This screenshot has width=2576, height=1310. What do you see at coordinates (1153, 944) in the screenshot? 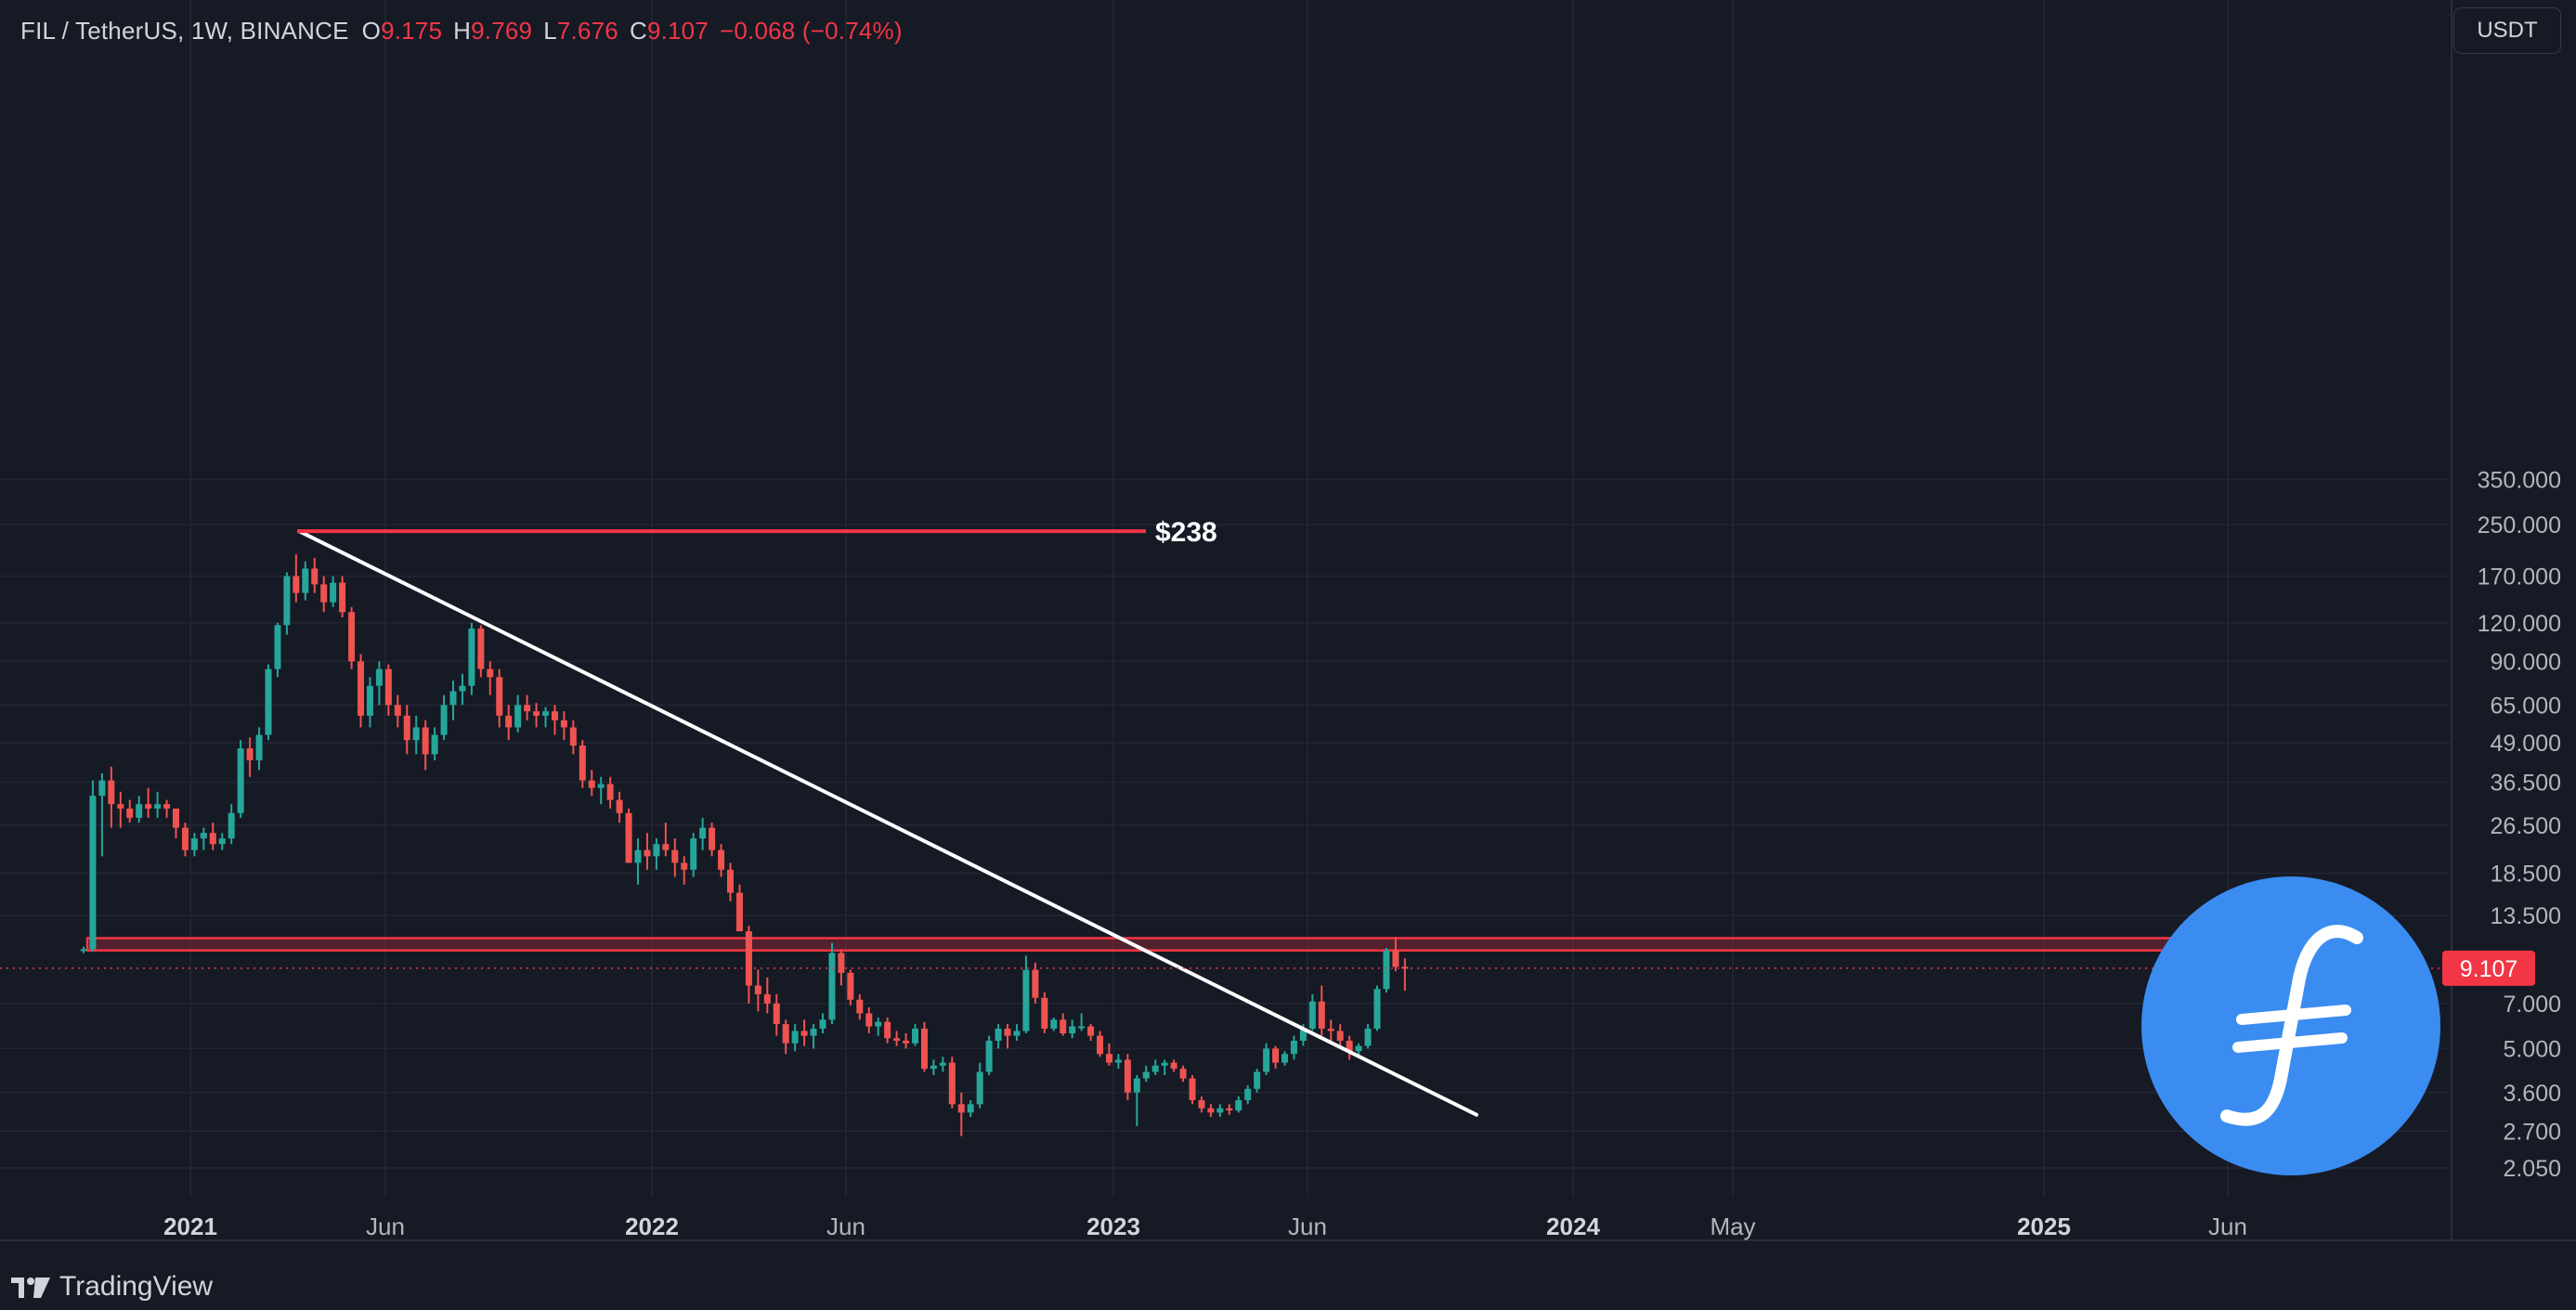
I see `resistance-zone` at bounding box center [1153, 944].